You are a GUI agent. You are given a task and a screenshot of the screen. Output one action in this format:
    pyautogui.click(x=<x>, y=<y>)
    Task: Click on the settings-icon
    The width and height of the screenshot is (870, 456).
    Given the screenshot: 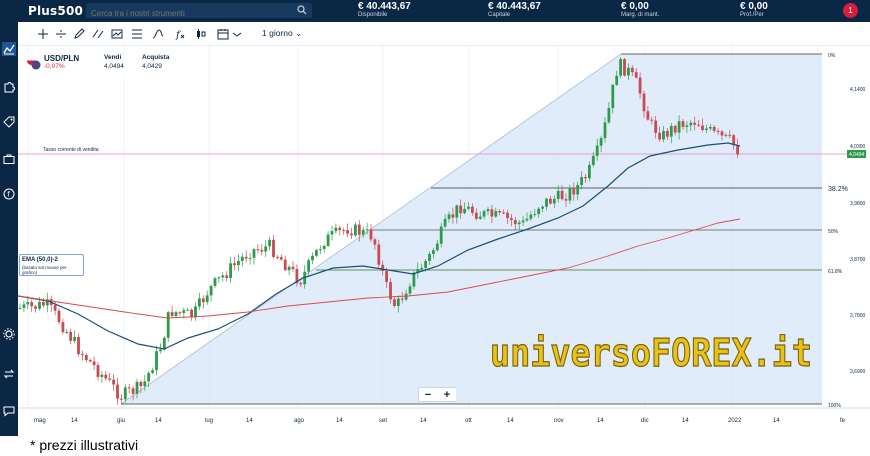 What is the action you would take?
    pyautogui.click(x=9, y=334)
    